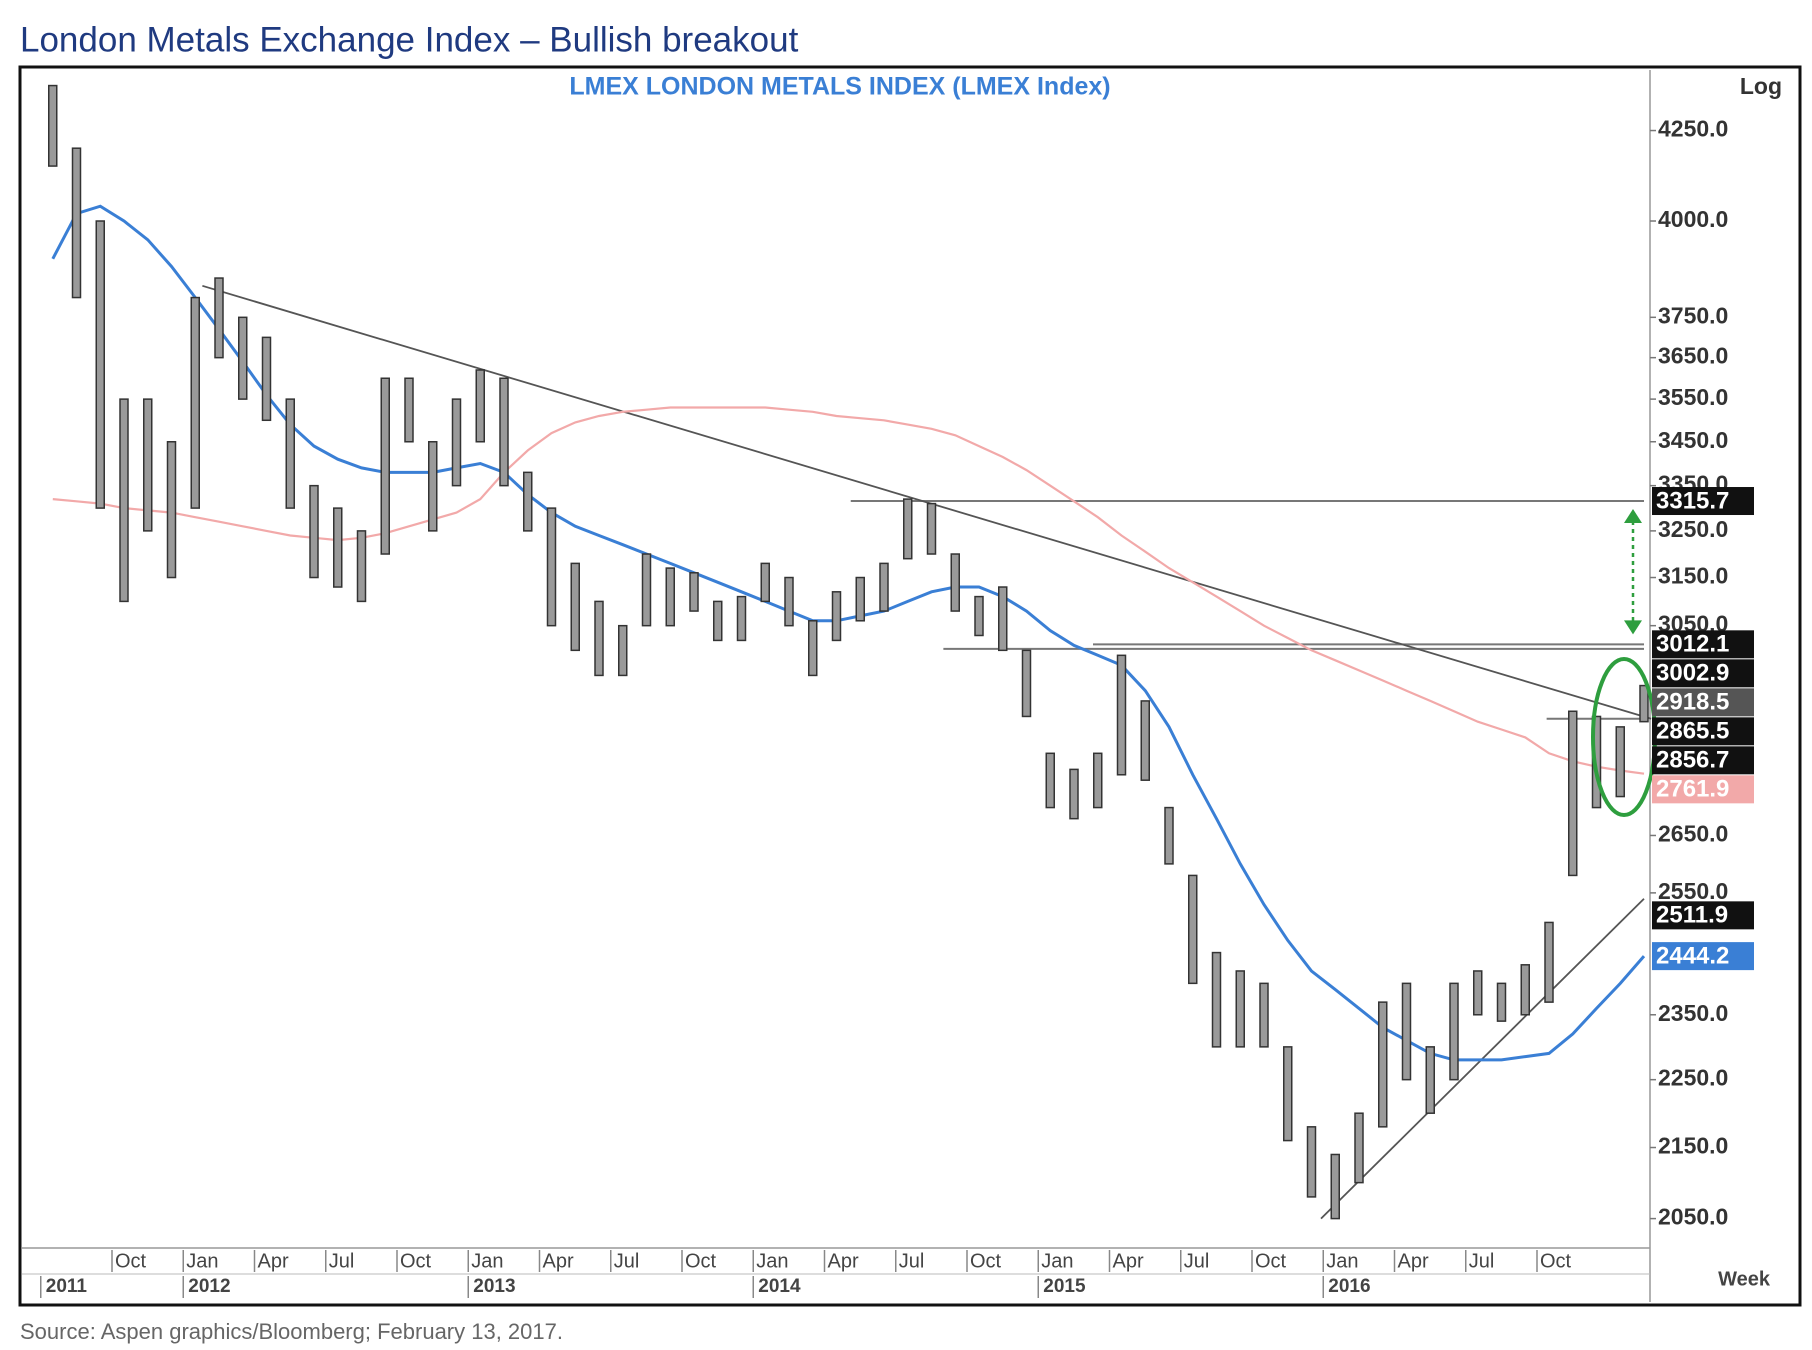  Describe the element at coordinates (1692, 500) in the screenshot. I see `level-label: 3315.7` at that location.